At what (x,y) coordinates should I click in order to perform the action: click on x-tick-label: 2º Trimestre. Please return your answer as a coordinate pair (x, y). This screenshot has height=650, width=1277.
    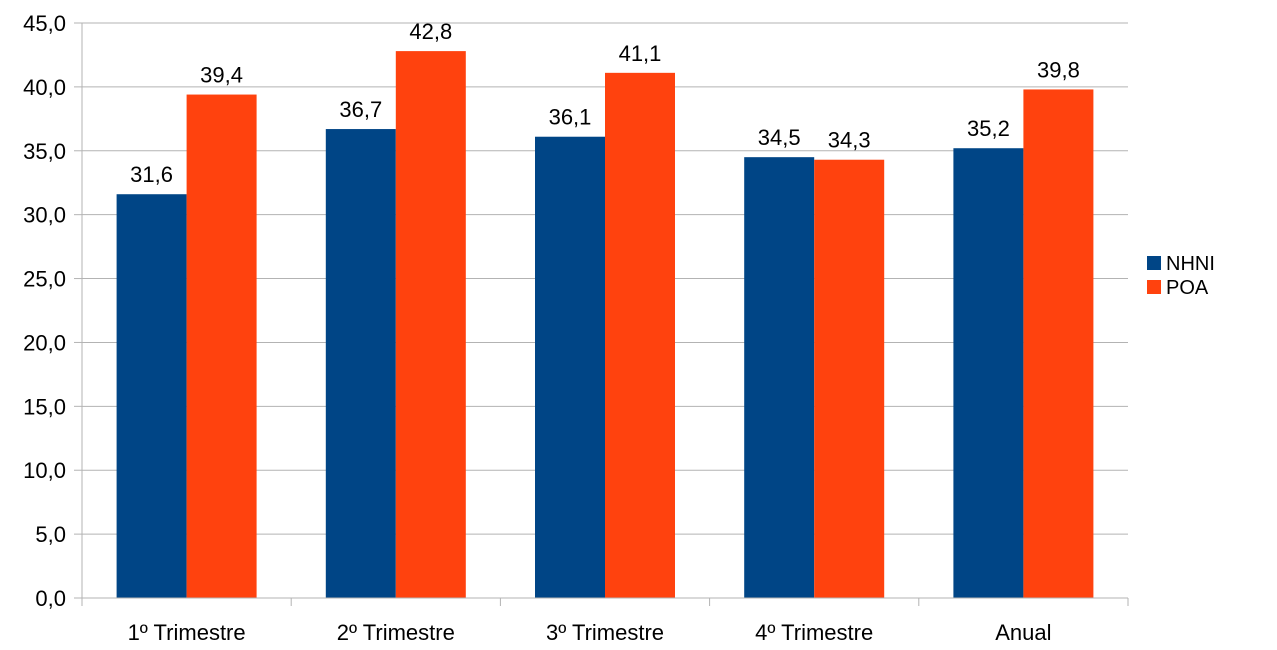
    Looking at the image, I should click on (396, 632).